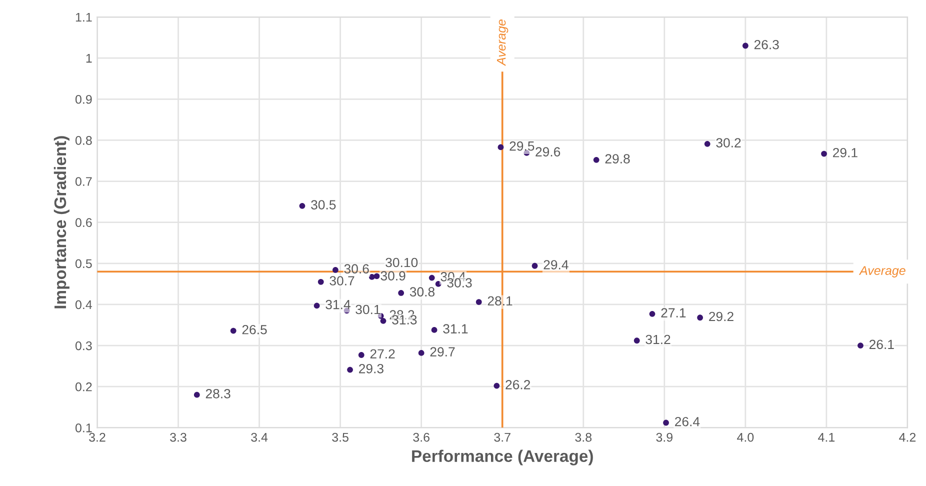 Image resolution: width=926 pixels, height=486 pixels. I want to click on y-tick-label: 0.6, so click(83, 222).